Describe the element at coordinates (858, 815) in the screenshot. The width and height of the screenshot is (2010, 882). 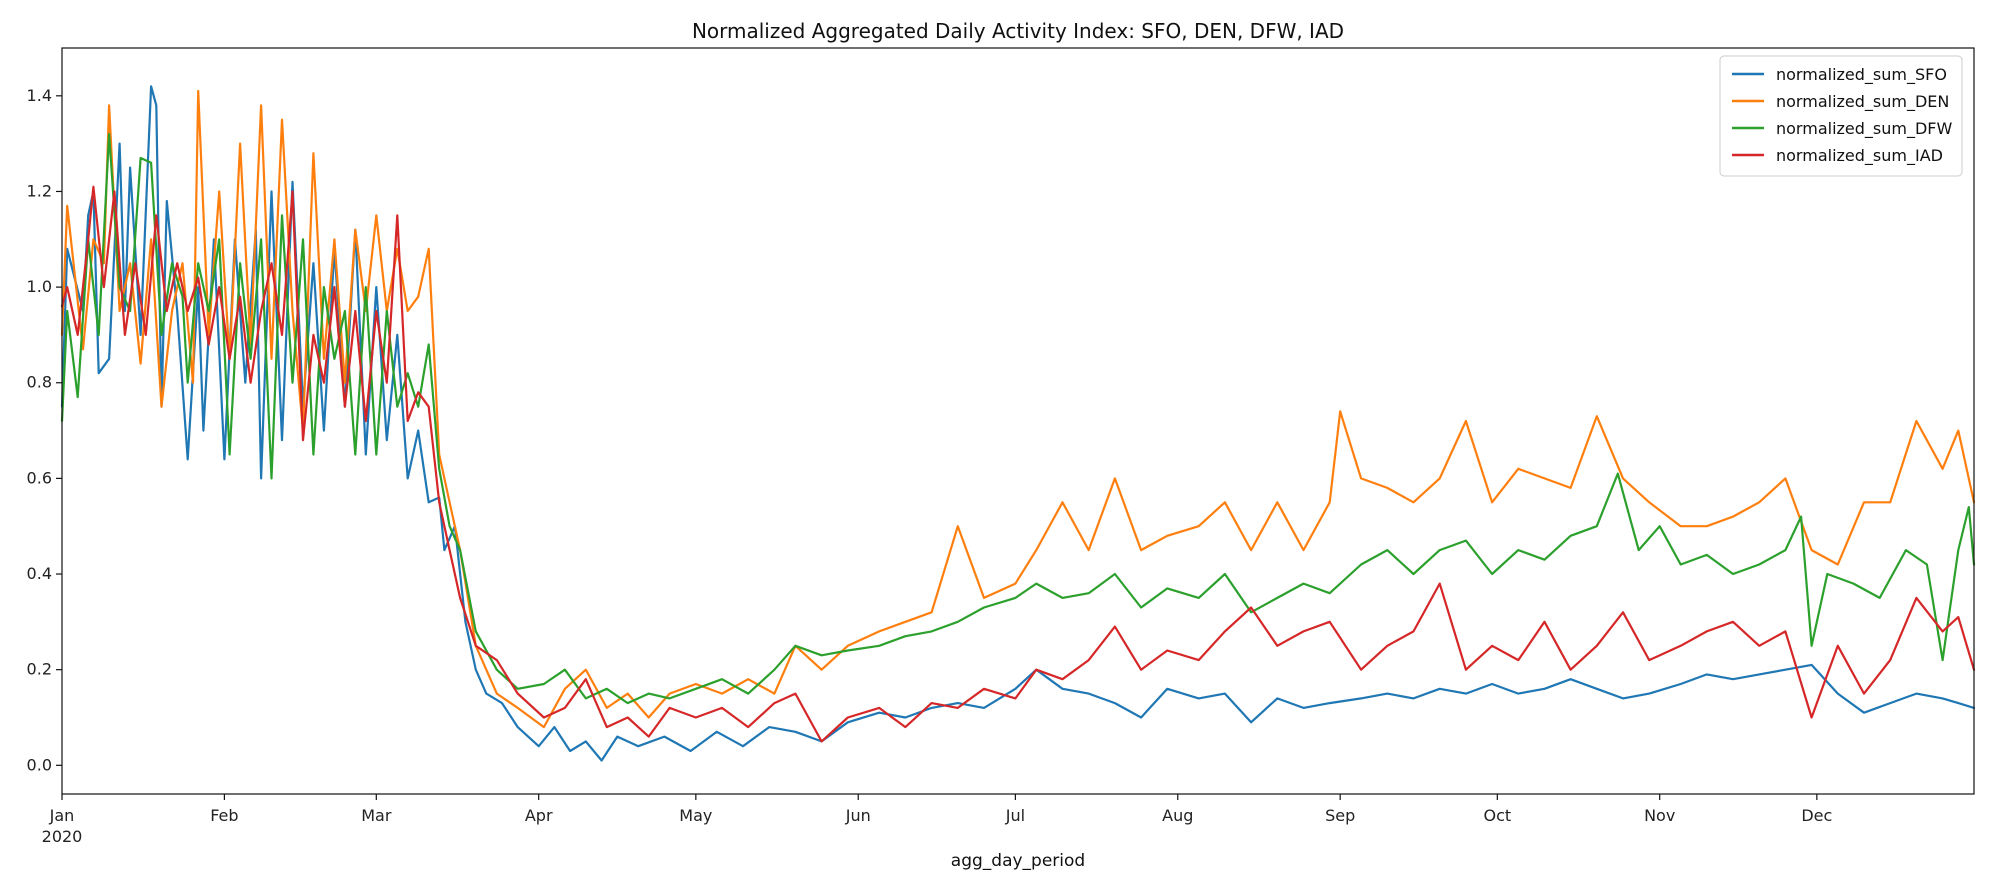
I see `x-tick-label: Jun` at that location.